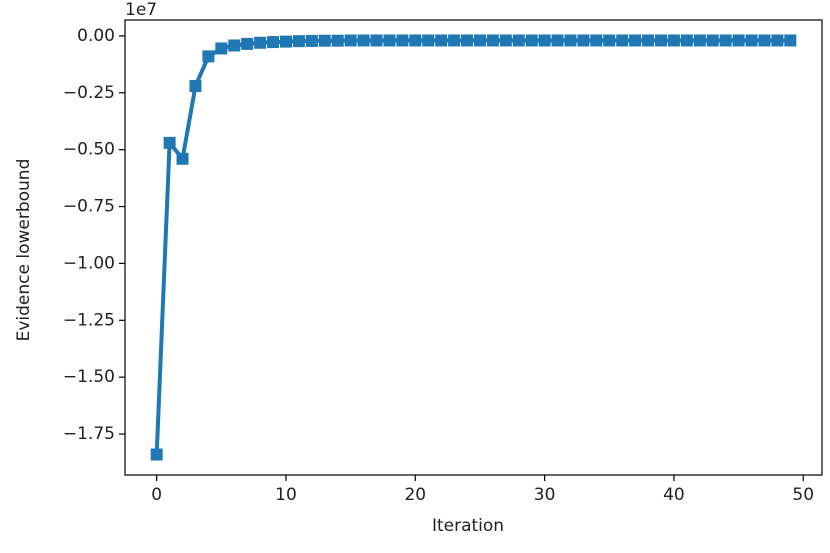 The height and width of the screenshot is (553, 830). What do you see at coordinates (89, 150) in the screenshot?
I see `y-tick-label: −0.50` at bounding box center [89, 150].